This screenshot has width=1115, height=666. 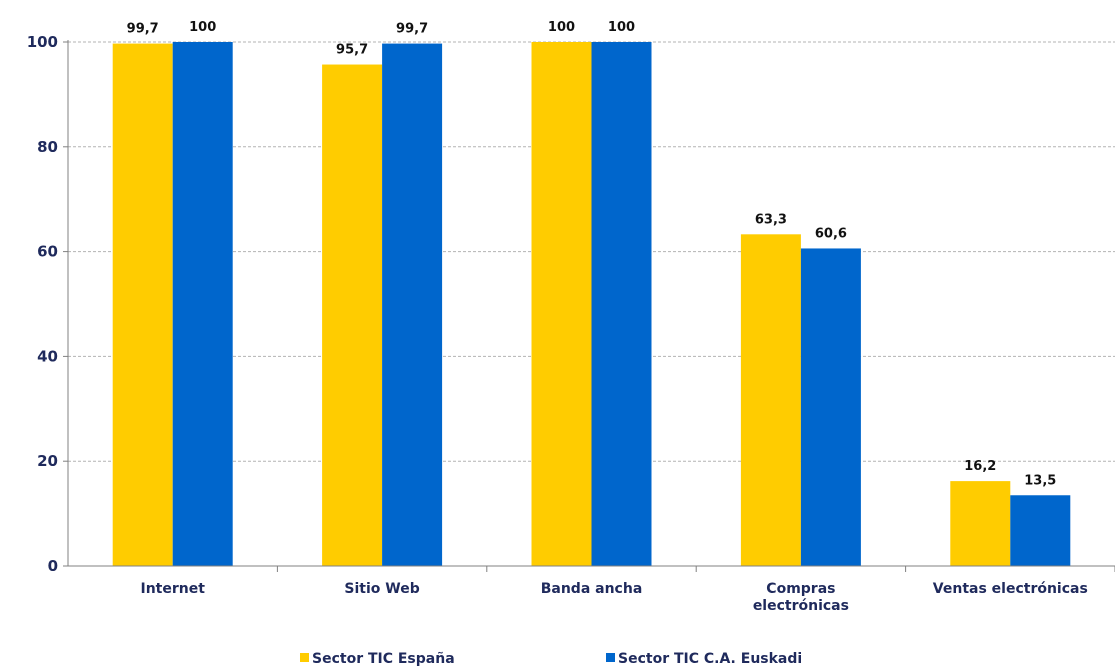 I want to click on category-label: Internet, so click(x=172, y=589).